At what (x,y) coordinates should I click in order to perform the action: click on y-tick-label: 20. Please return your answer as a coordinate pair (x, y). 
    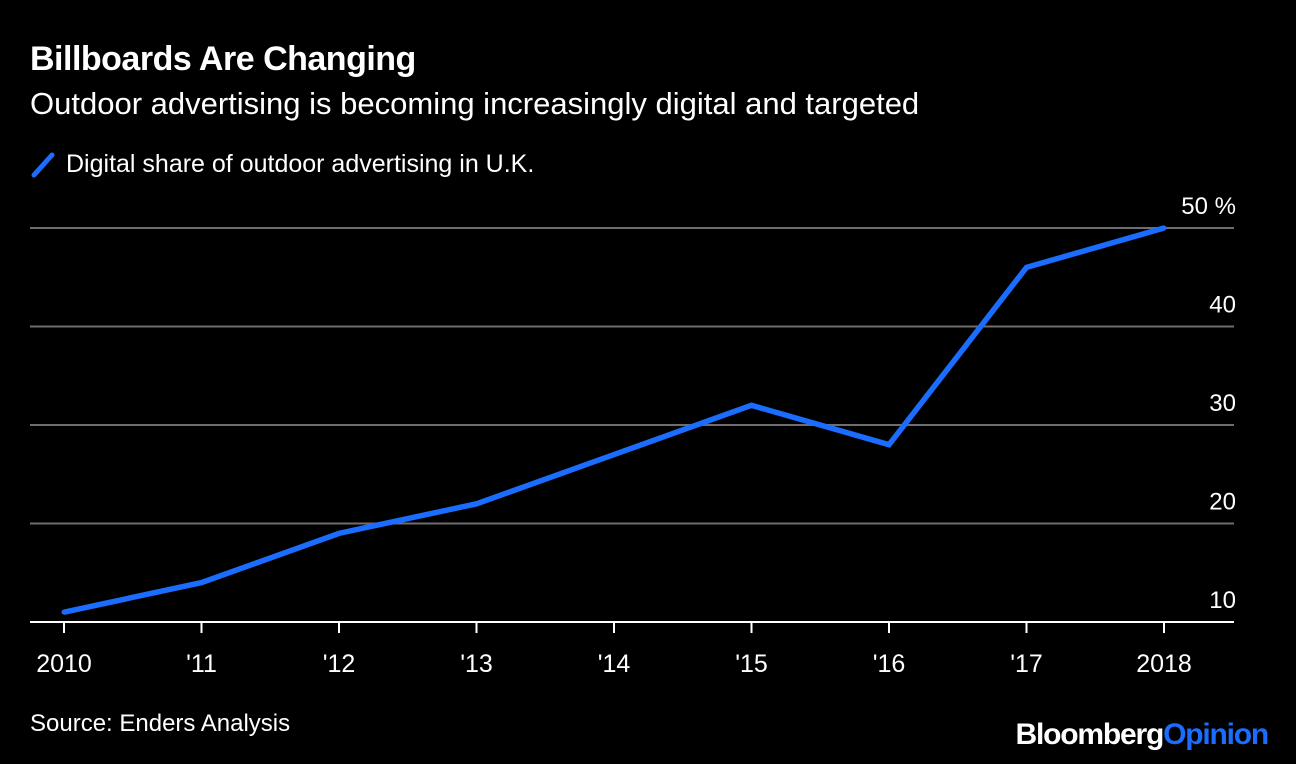
    Looking at the image, I should click on (1222, 502).